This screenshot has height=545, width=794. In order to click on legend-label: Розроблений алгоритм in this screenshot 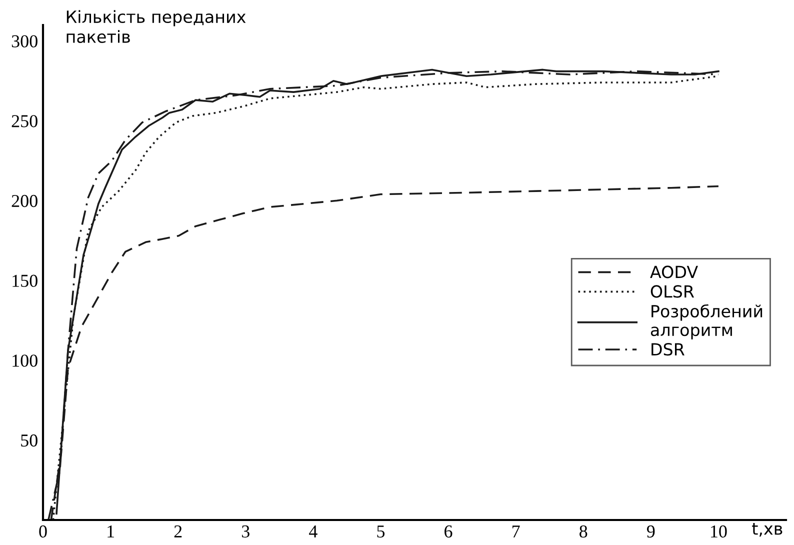, I will do `click(706, 322)`.